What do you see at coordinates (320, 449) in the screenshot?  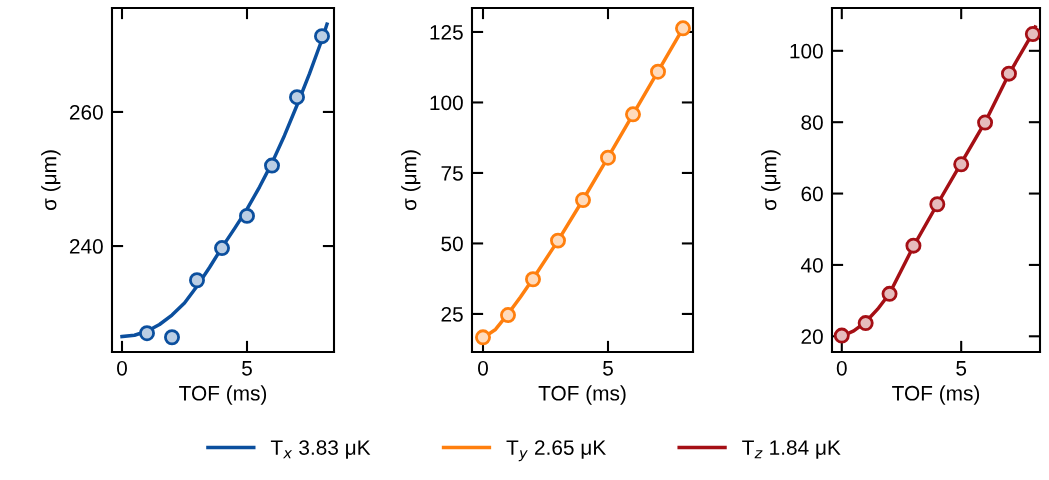 I see `legend-label: T$_{x}$ 3.83 μK` at bounding box center [320, 449].